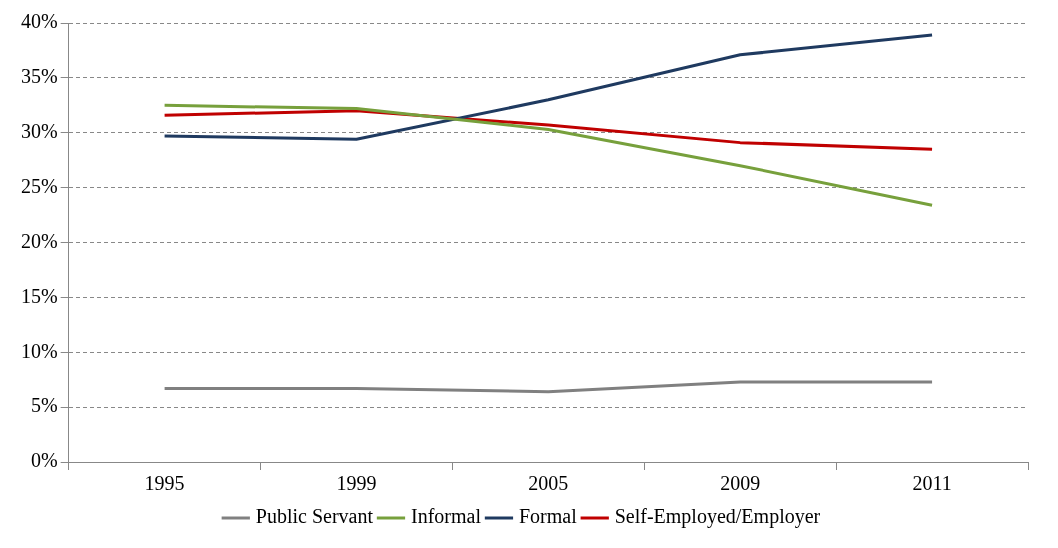 The width and height of the screenshot is (1058, 548). What do you see at coordinates (39, 295) in the screenshot?
I see `y-tick-label: 15%` at bounding box center [39, 295].